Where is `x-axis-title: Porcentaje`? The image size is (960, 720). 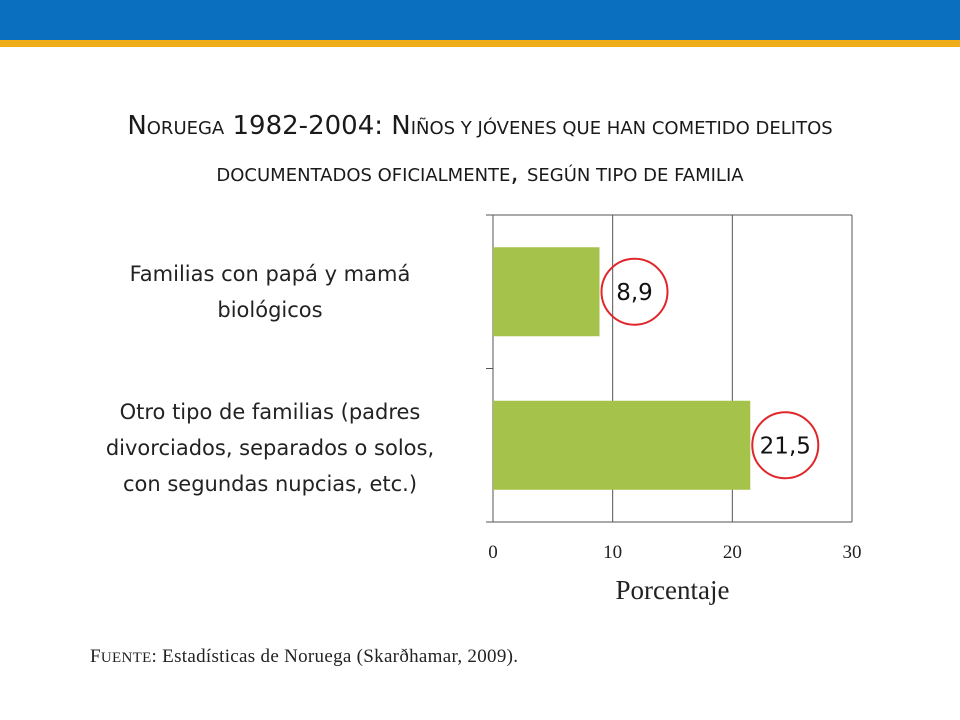 x-axis-title: Porcentaje is located at coordinates (673, 590).